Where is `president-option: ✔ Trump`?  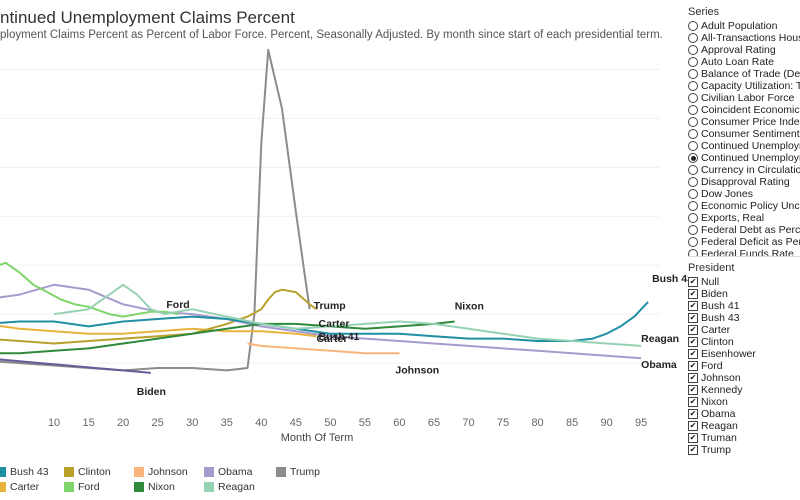 president-option: ✔ Trump is located at coordinates (744, 450).